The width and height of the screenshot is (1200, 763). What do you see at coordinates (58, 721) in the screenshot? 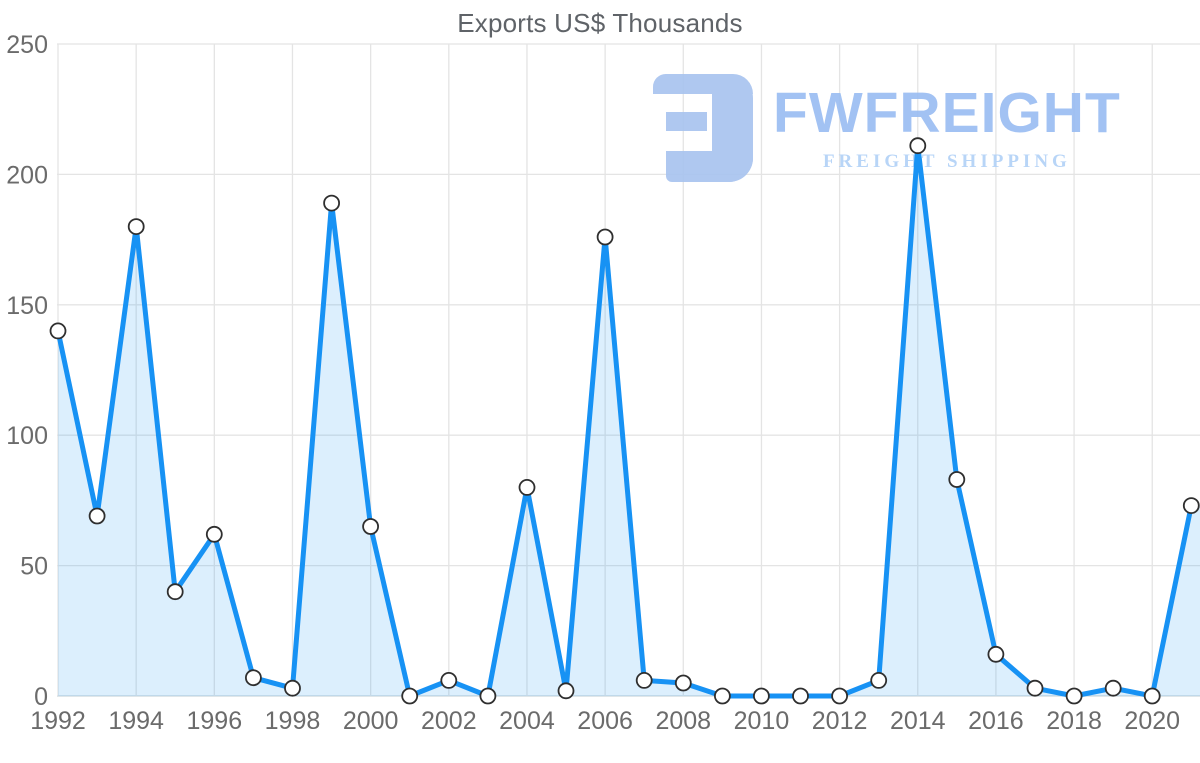
I see `x-tick-label: 1992` at bounding box center [58, 721].